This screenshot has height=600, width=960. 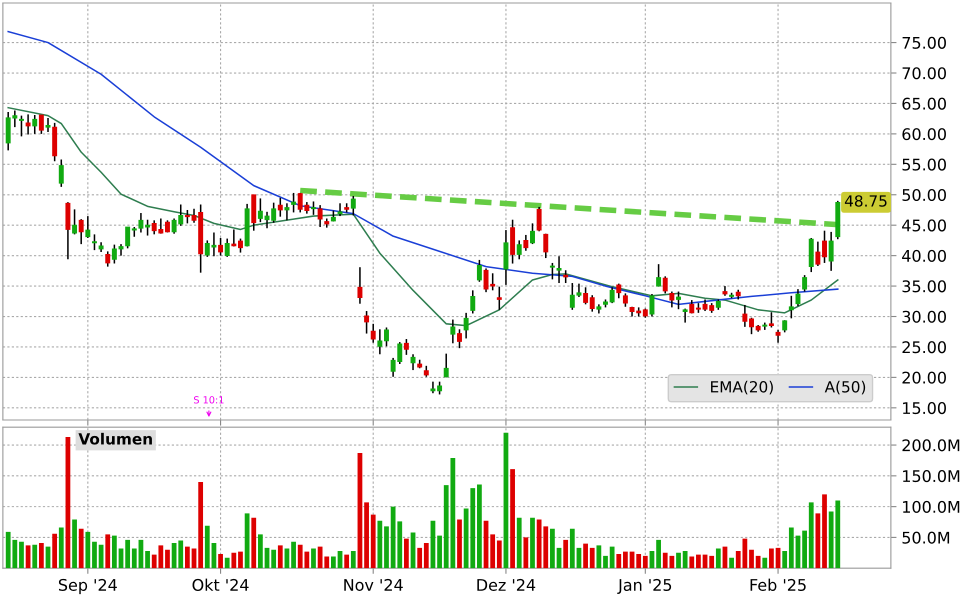 I want to click on chart-title: Volumen, so click(x=115, y=438).